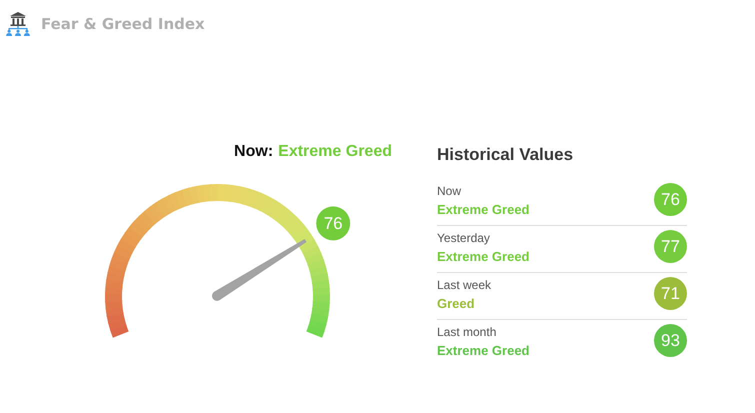  Describe the element at coordinates (464, 285) in the screenshot. I see `category-label: Last week` at that location.